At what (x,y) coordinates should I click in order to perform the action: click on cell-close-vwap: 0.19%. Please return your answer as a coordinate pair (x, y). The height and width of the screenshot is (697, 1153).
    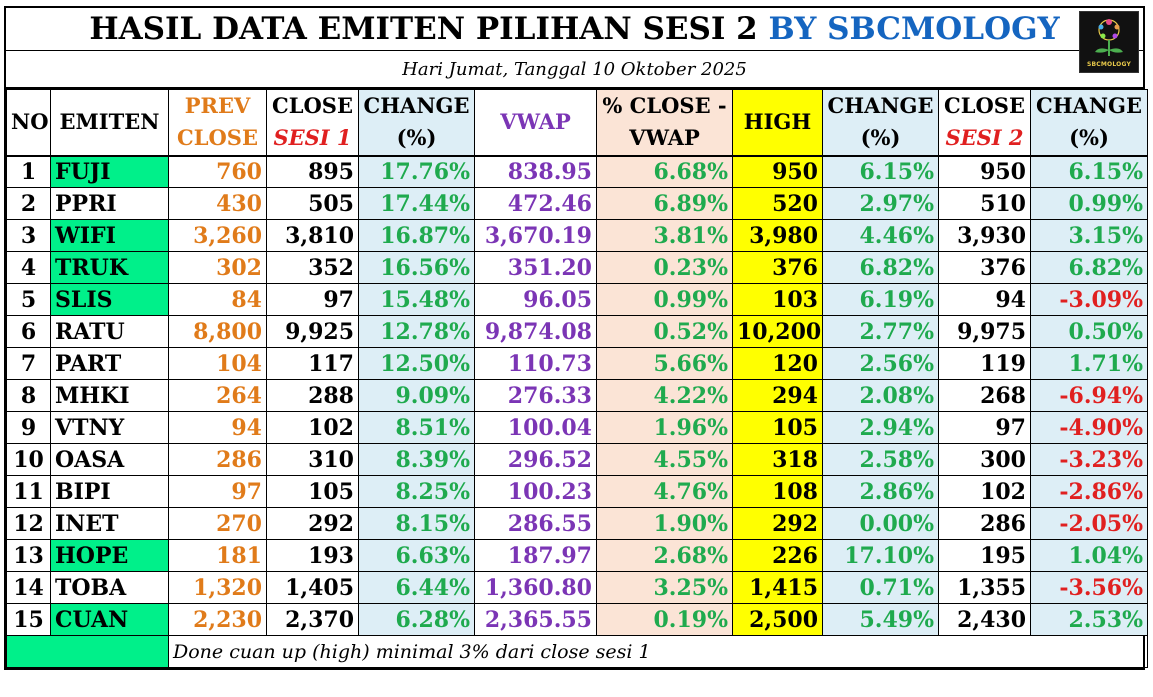
    Looking at the image, I should click on (664, 619).